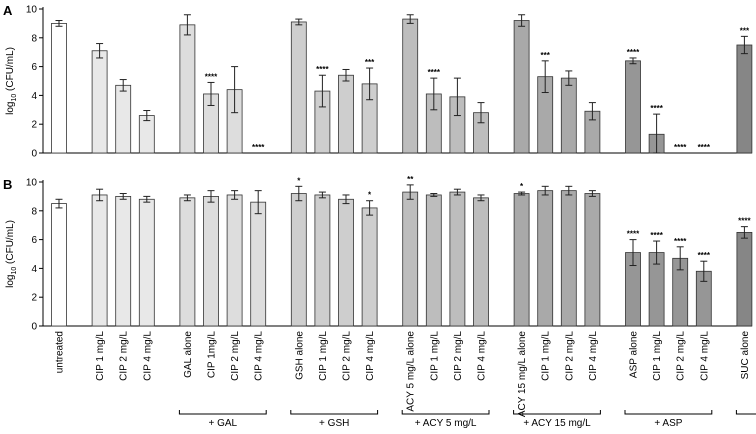 Image resolution: width=756 pixels, height=434 pixels. Describe the element at coordinates (299, 355) in the screenshot. I see `x-tick-label: GSH alone` at that location.